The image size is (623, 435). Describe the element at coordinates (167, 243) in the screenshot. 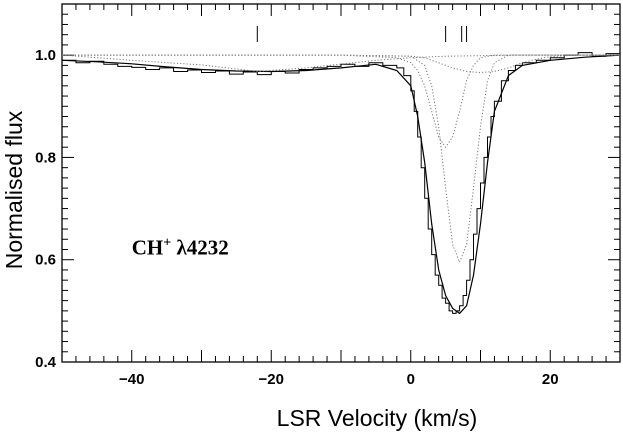

I see `annotation-superscript: +` at that location.